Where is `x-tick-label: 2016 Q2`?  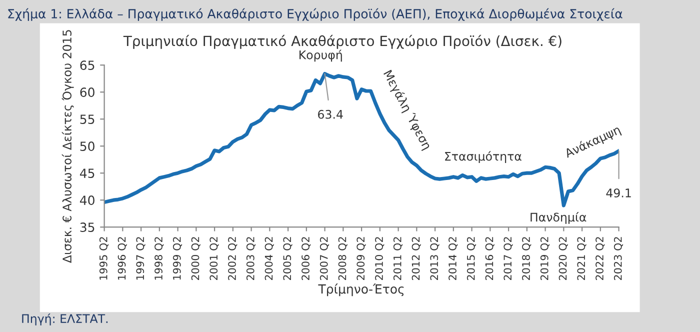 x-tick-label: 2016 Q2 is located at coordinates (489, 258).